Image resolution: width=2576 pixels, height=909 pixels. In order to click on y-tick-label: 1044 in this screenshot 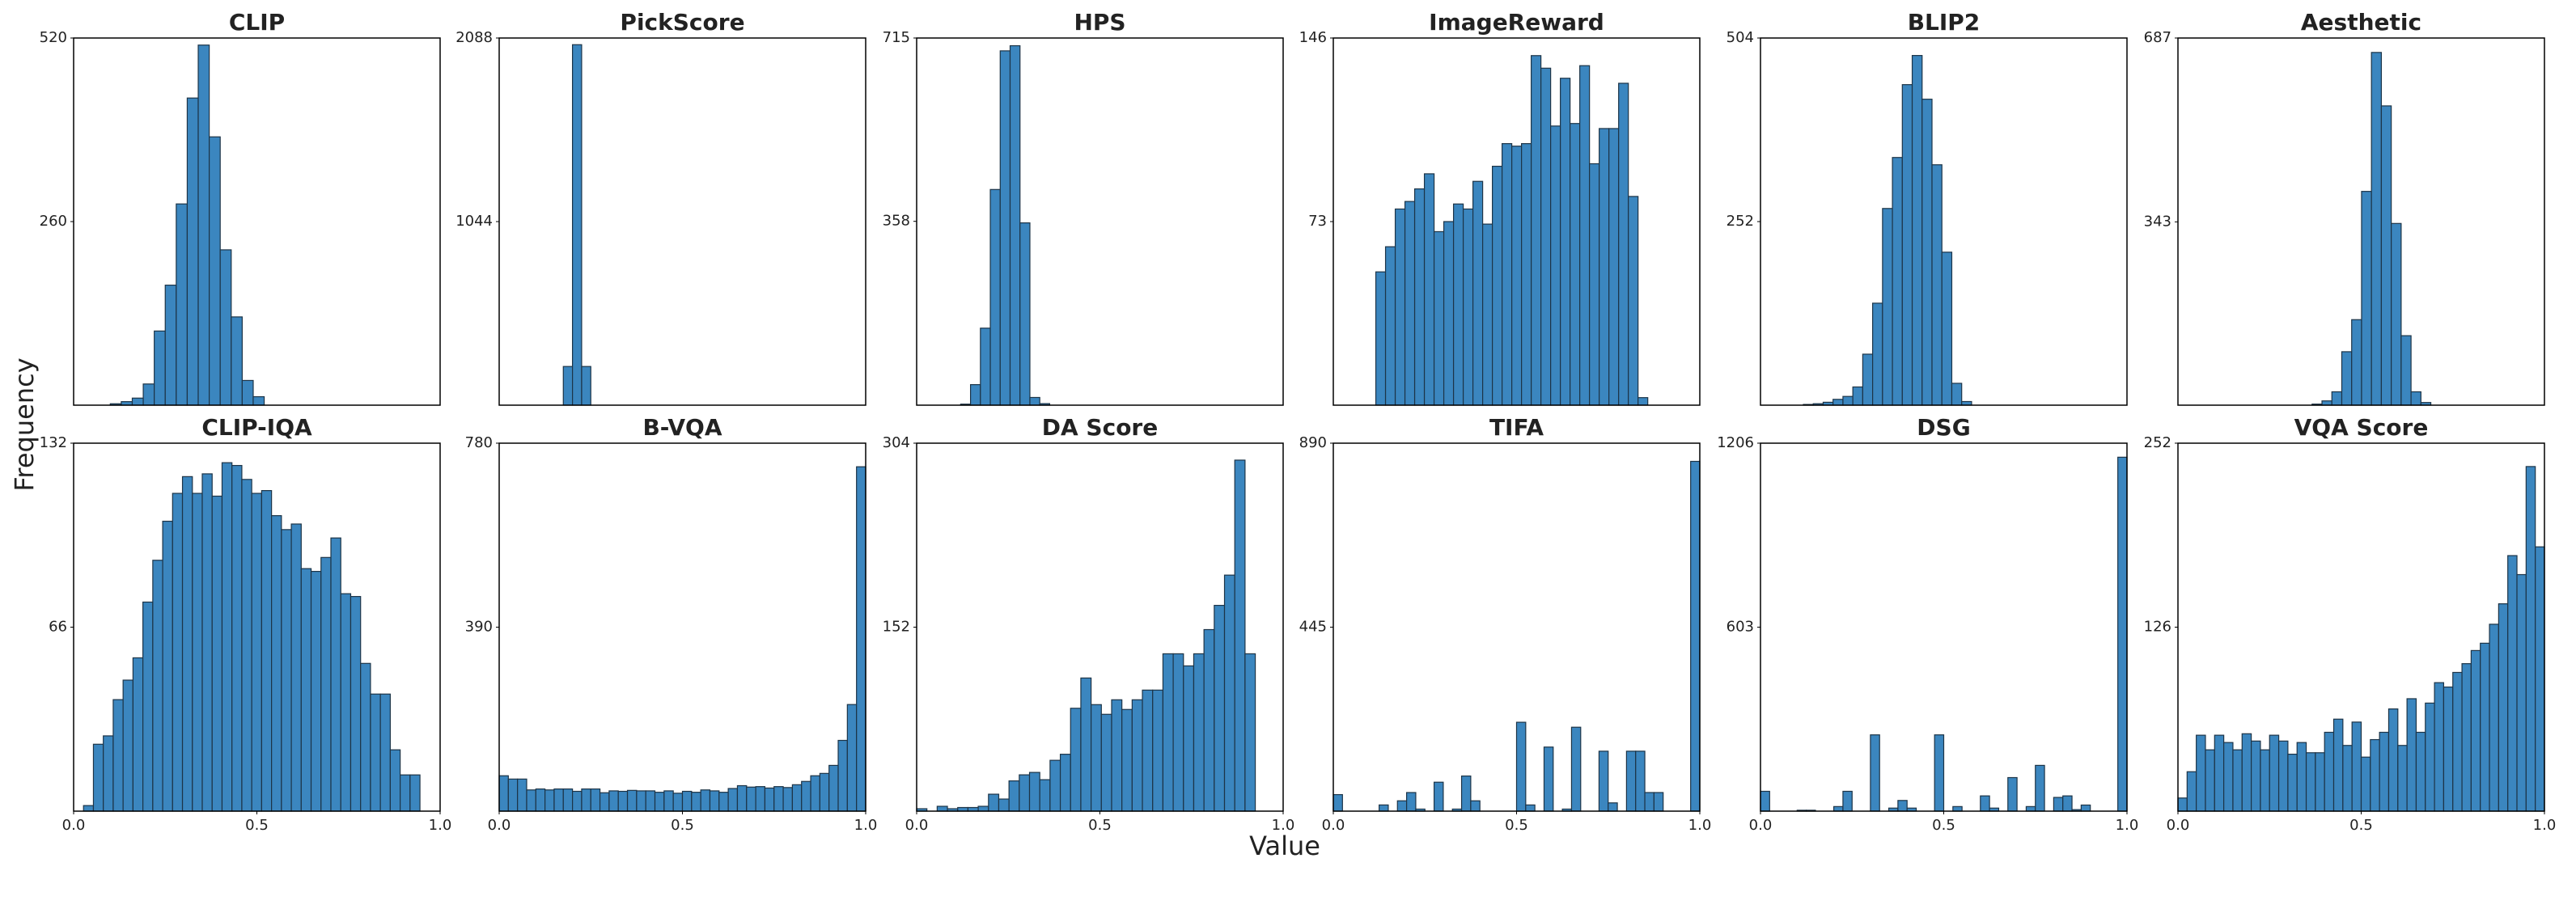, I will do `click(474, 221)`.